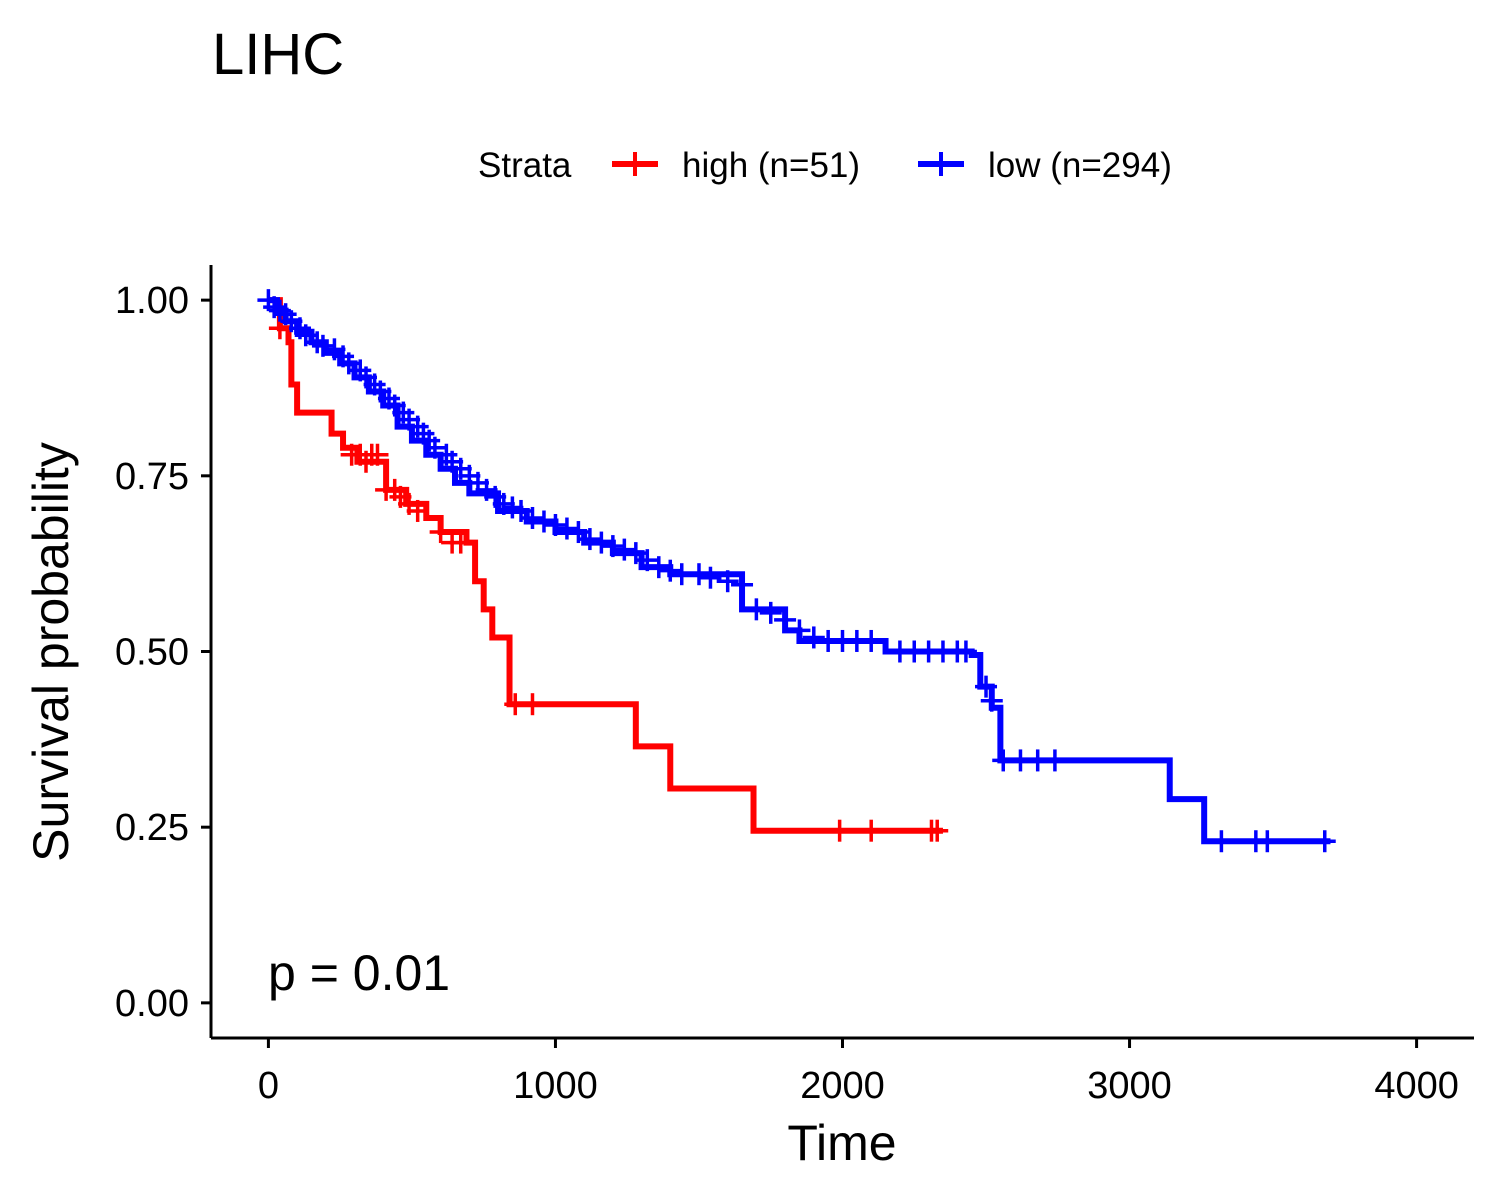 Image resolution: width=1500 pixels, height=1200 pixels. Describe the element at coordinates (152, 1004) in the screenshot. I see `y-tick-label: 0.00` at that location.